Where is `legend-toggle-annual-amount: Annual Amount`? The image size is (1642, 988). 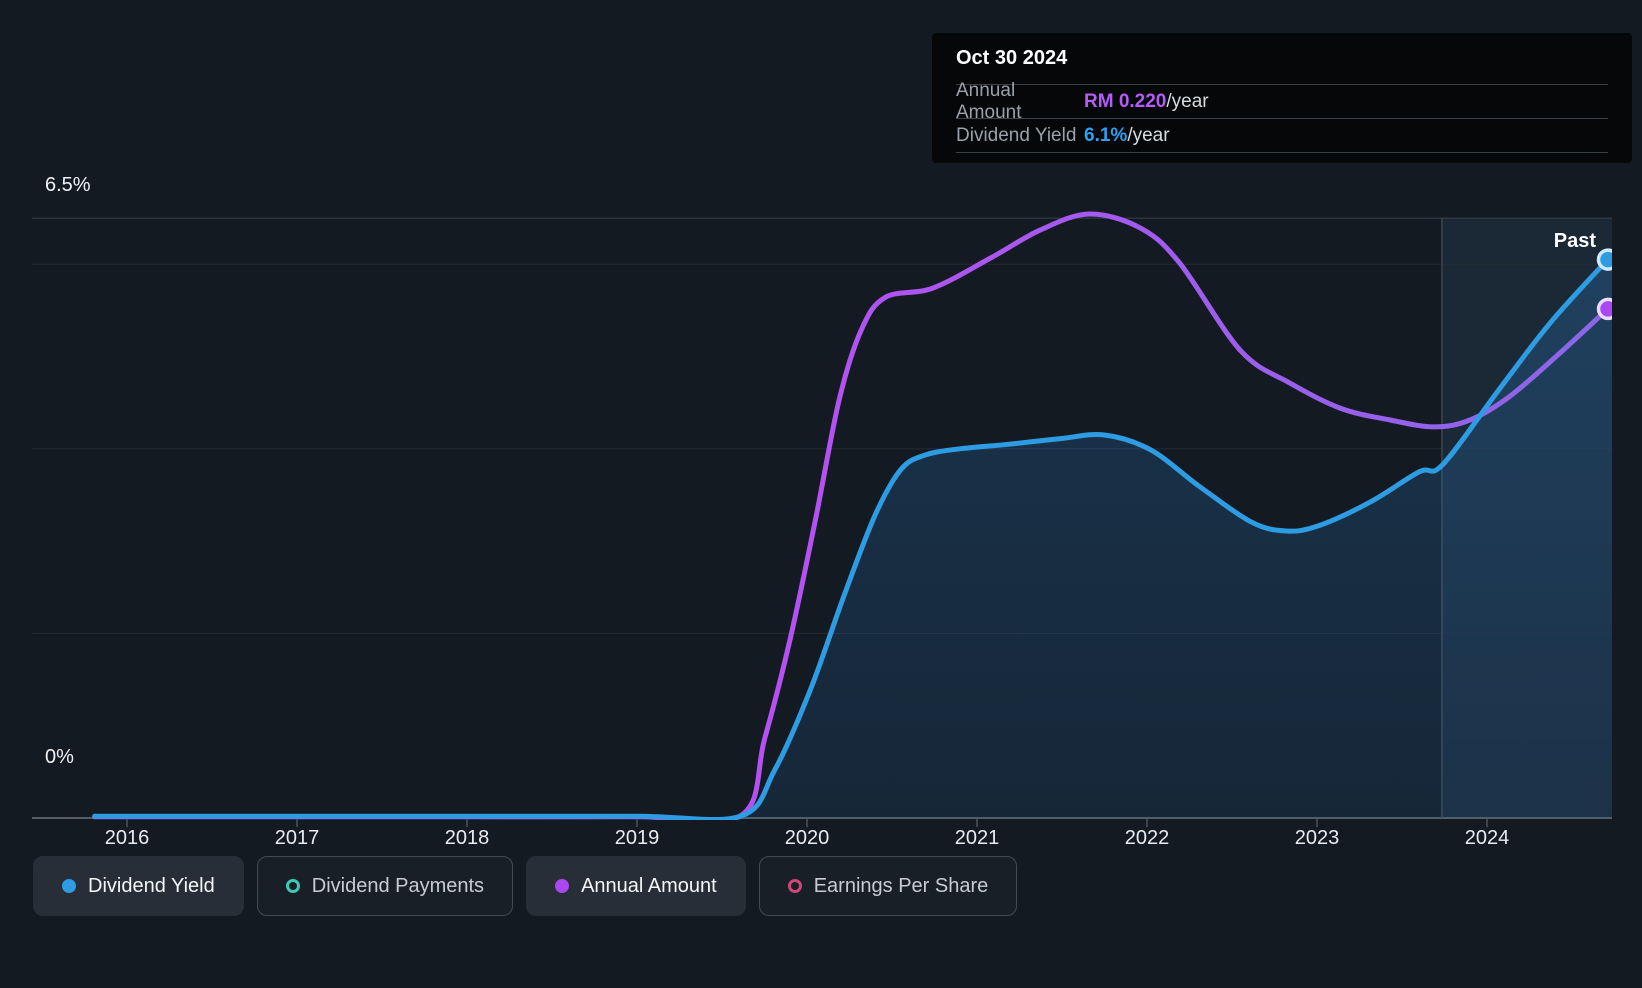
legend-toggle-annual-amount: Annual Amount is located at coordinates (636, 886).